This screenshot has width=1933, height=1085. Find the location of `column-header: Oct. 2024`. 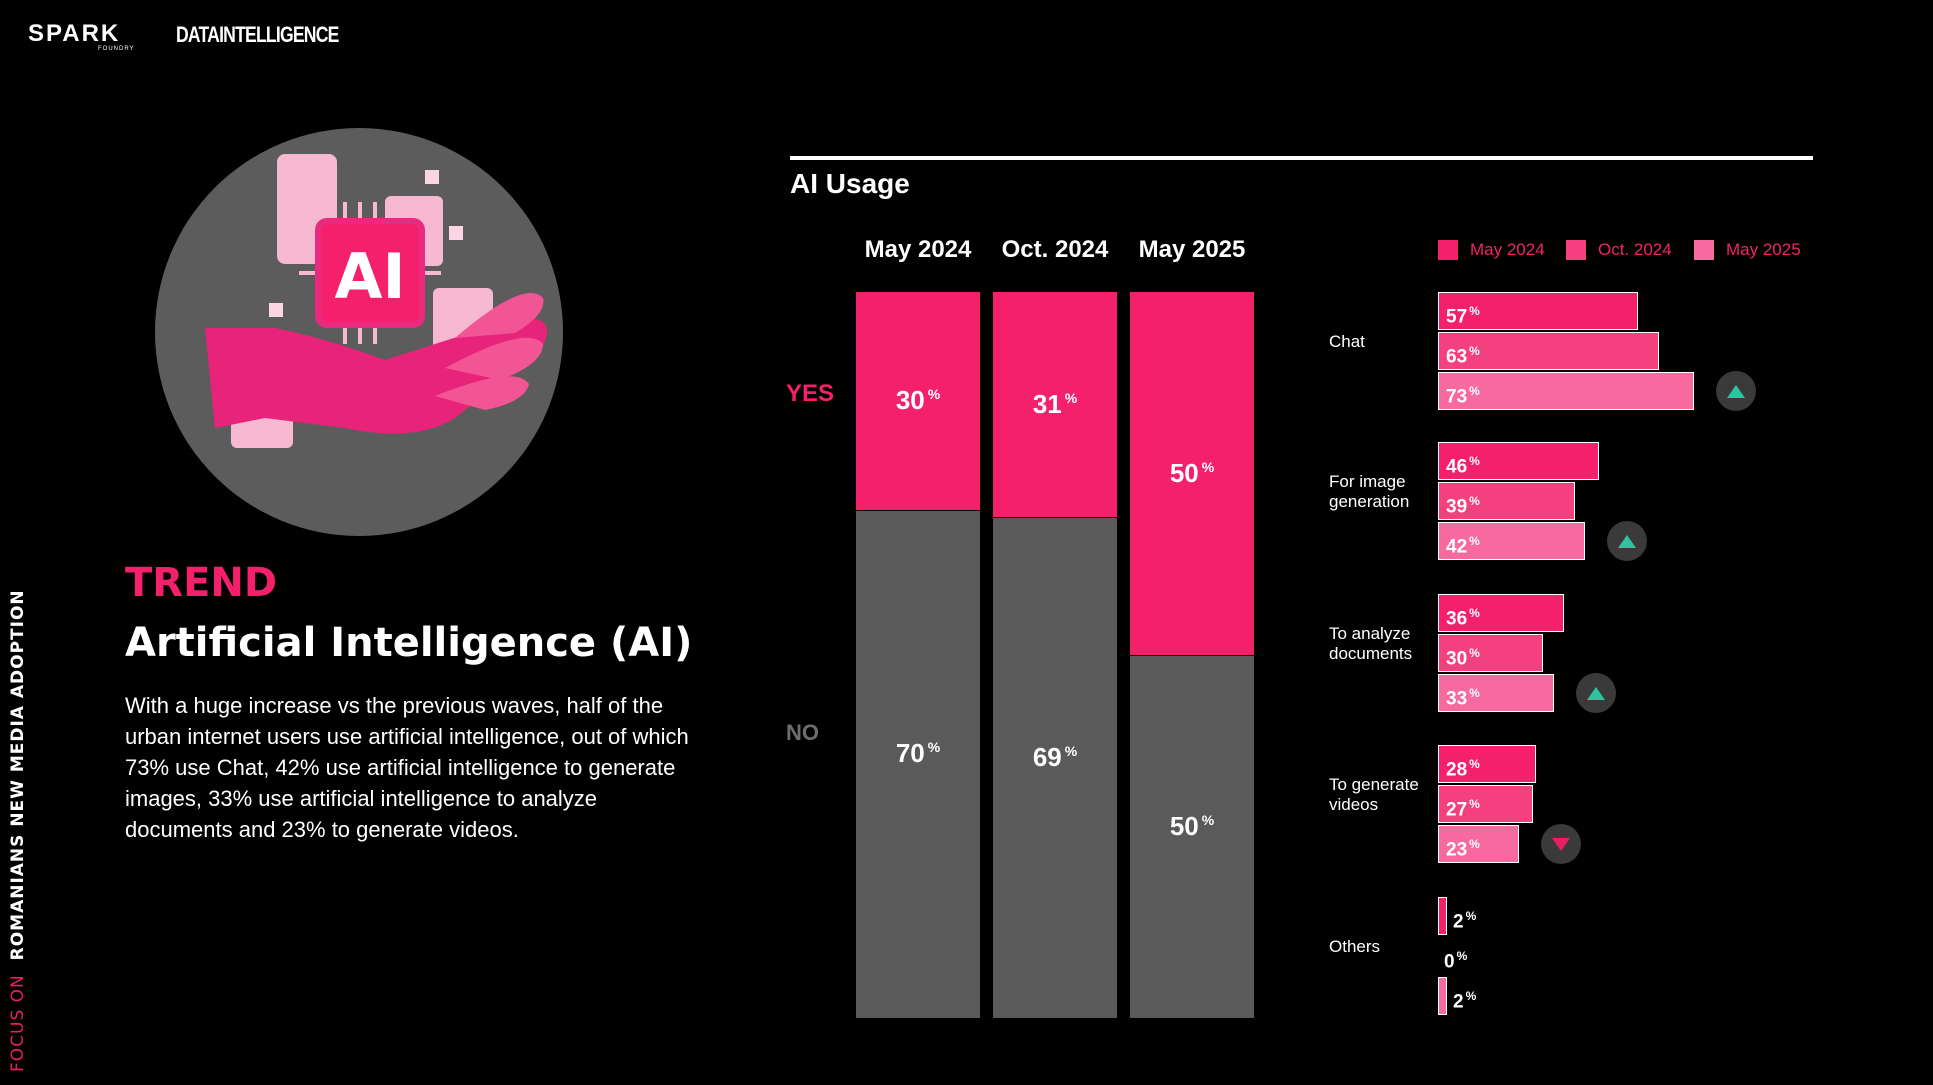

column-header: Oct. 2024 is located at coordinates (1055, 249).